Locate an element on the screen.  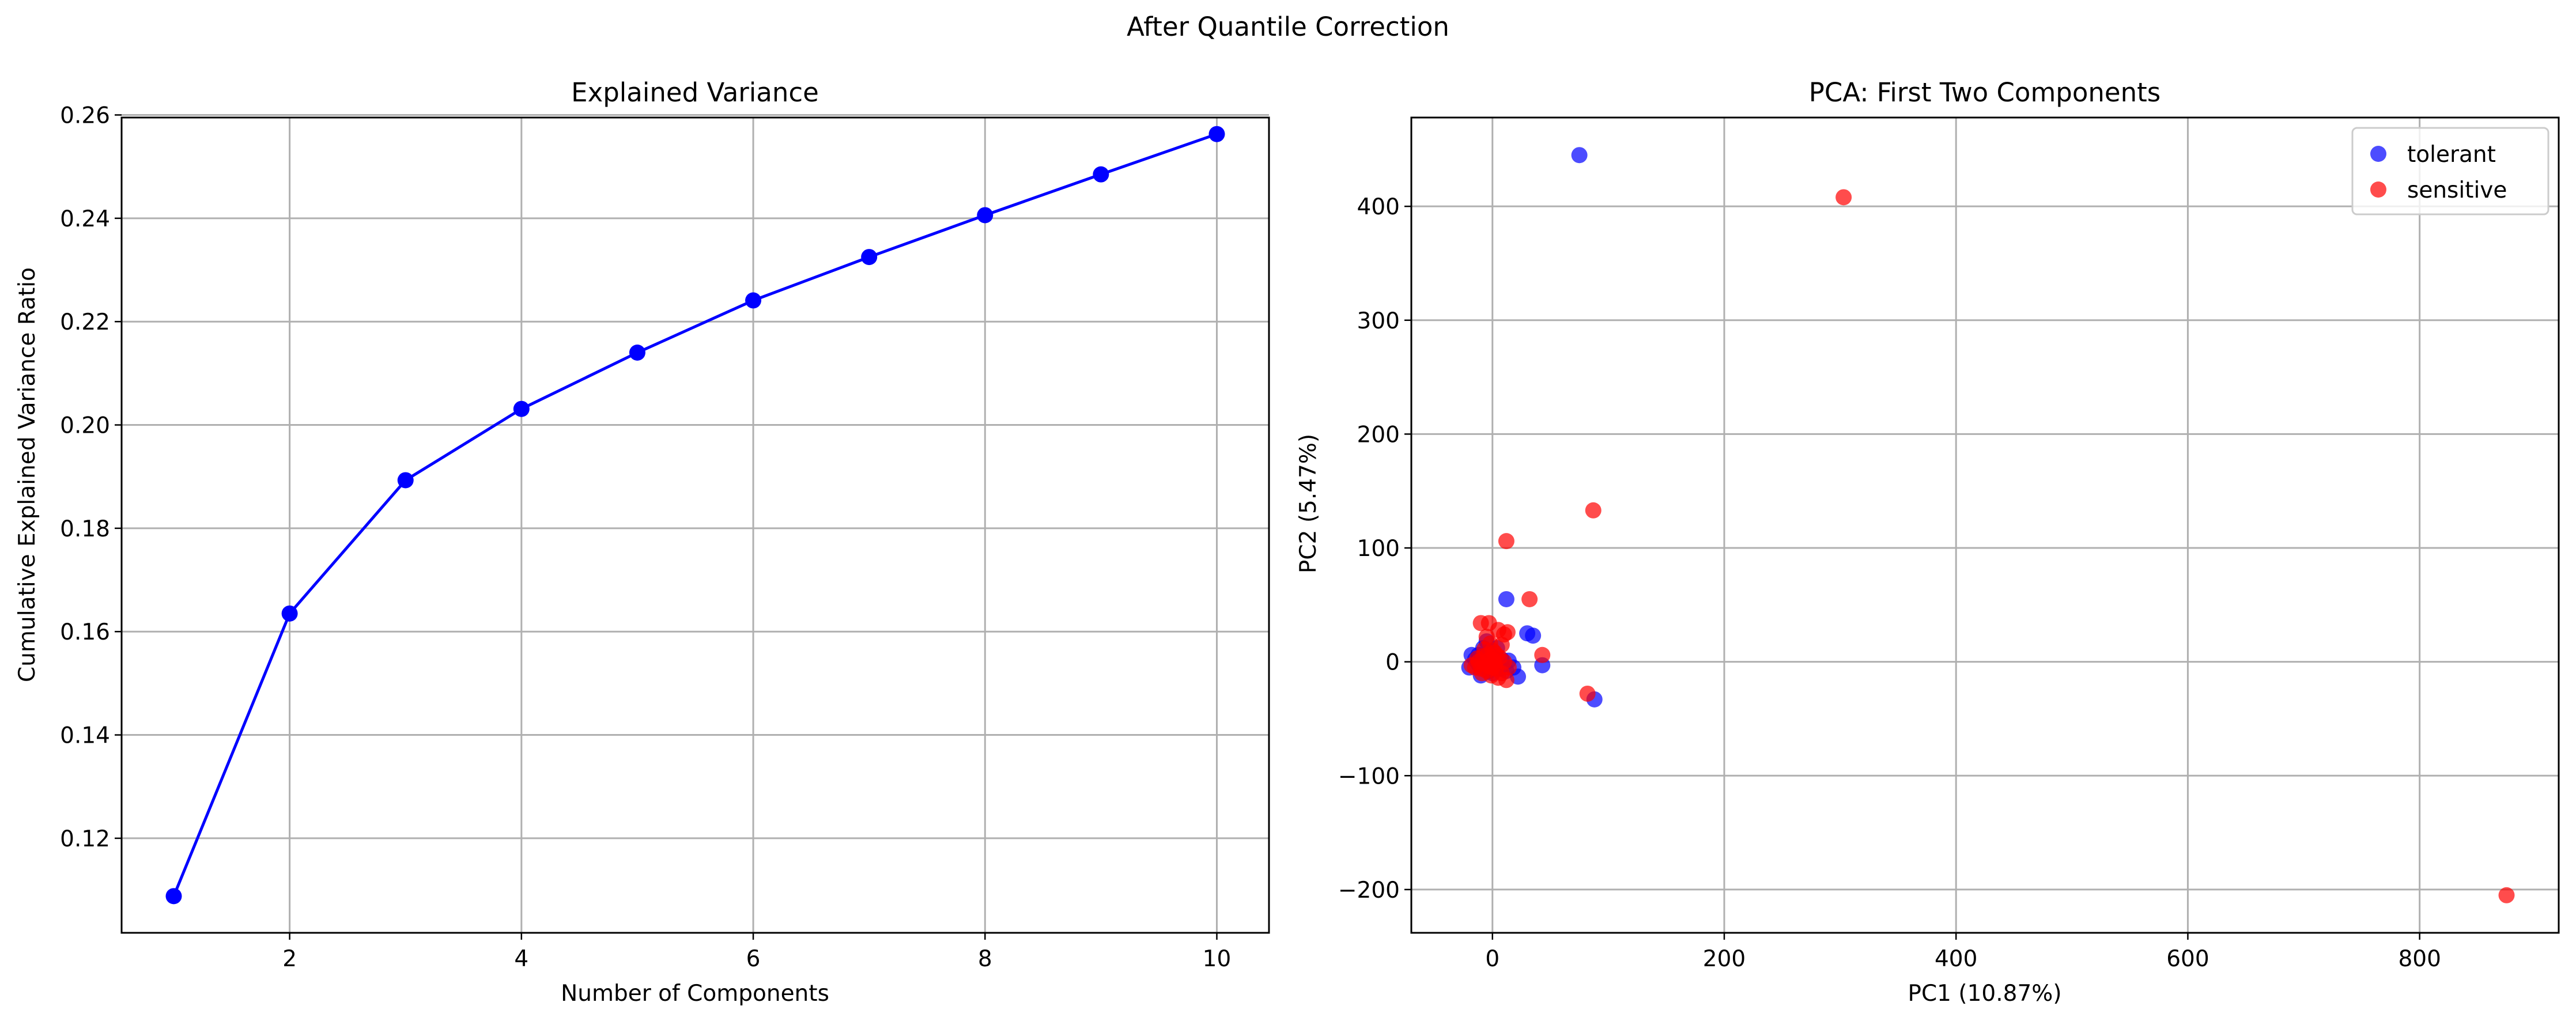
y-tick-label: 100 is located at coordinates (1378, 549).